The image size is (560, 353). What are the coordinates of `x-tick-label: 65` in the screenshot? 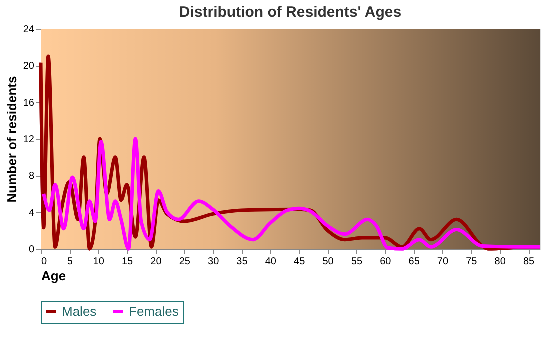 It's located at (414, 262).